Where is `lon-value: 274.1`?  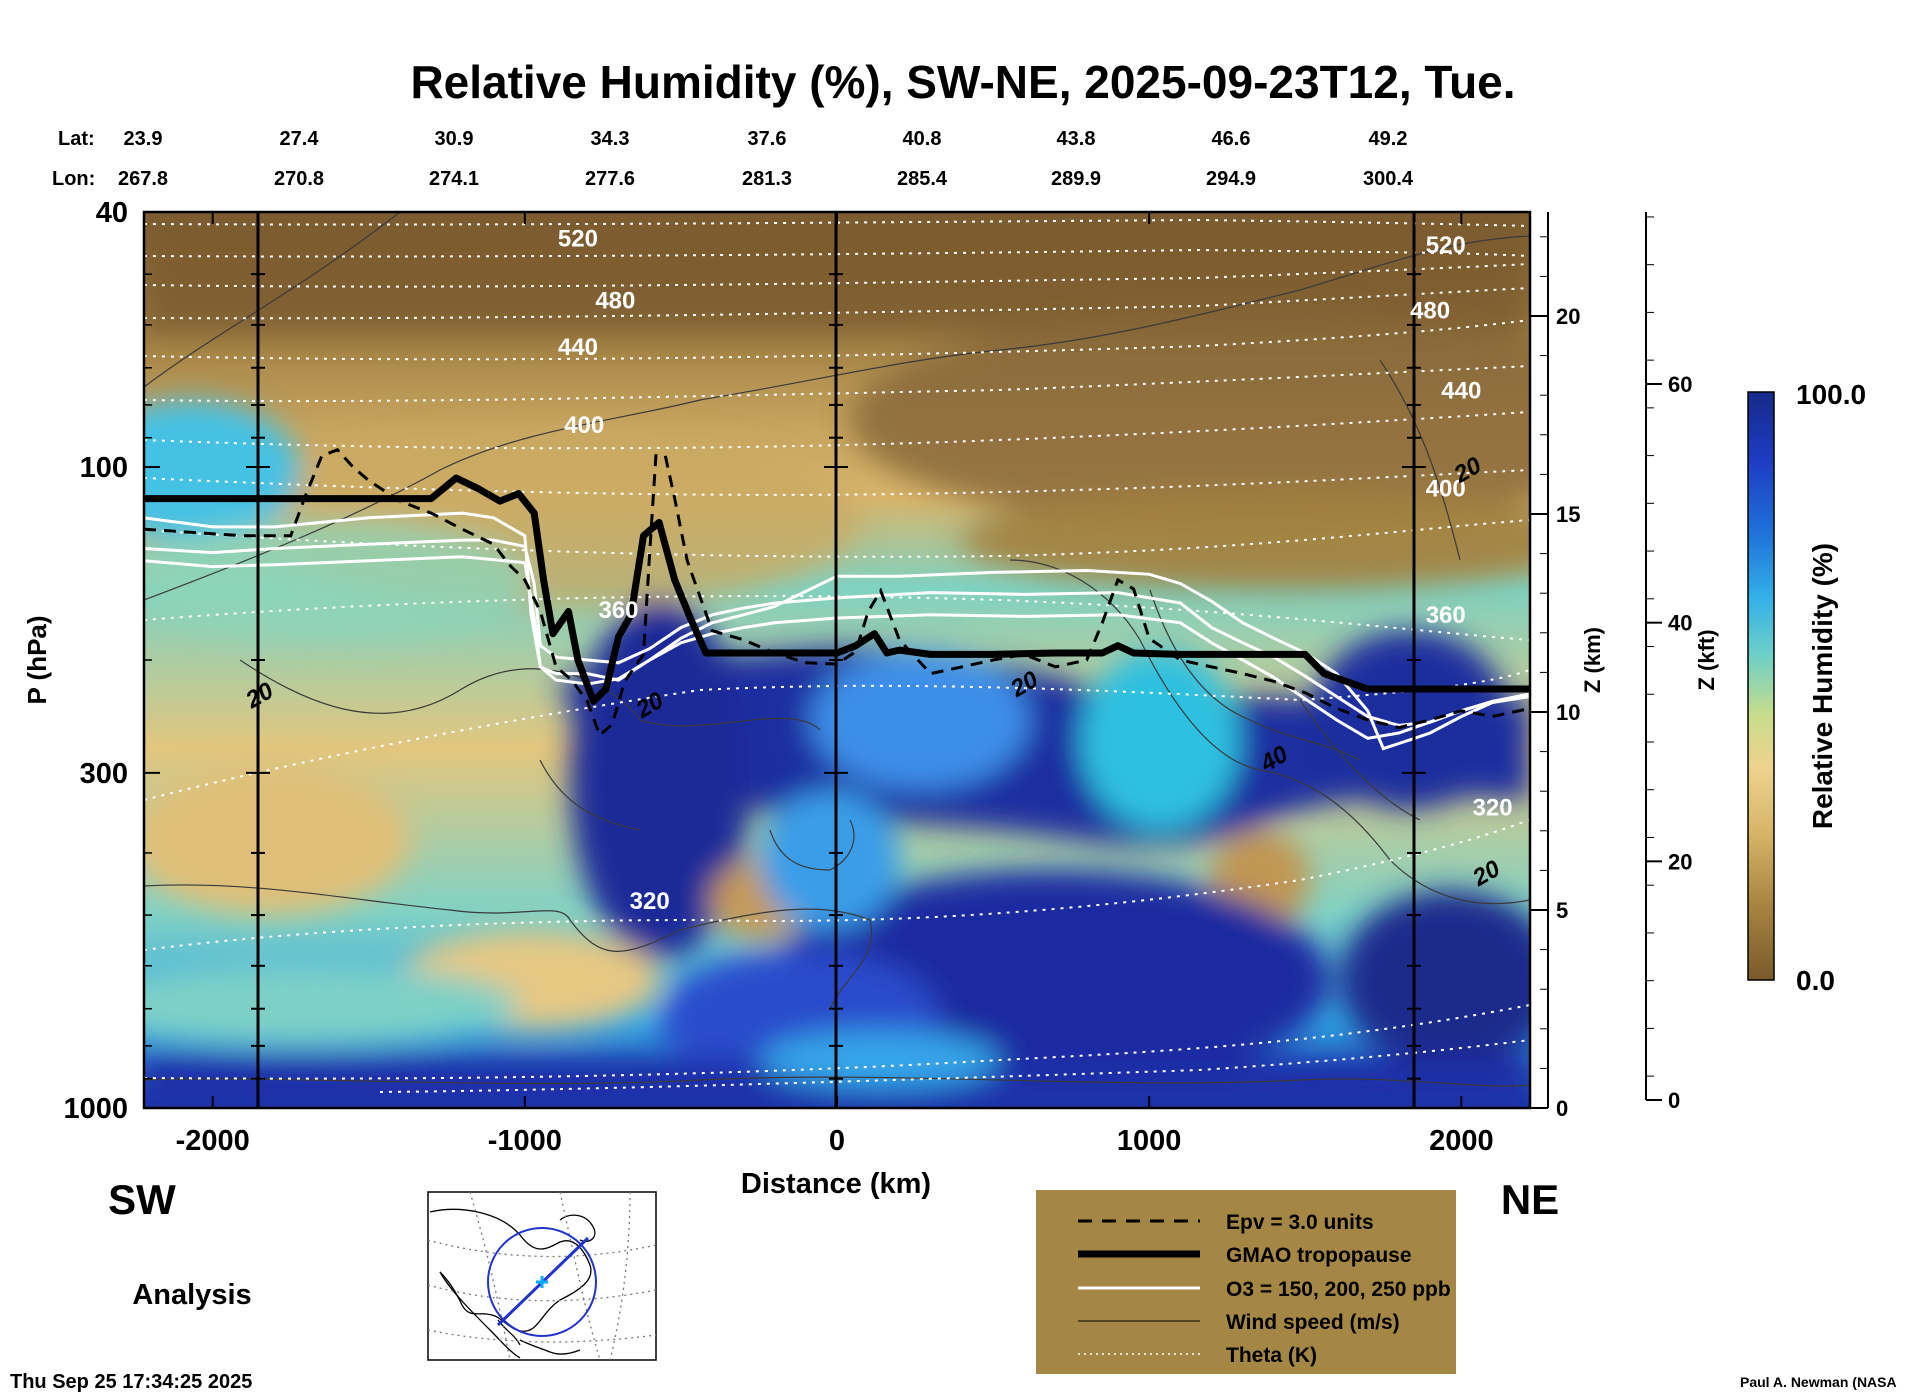
lon-value: 274.1 is located at coordinates (454, 179).